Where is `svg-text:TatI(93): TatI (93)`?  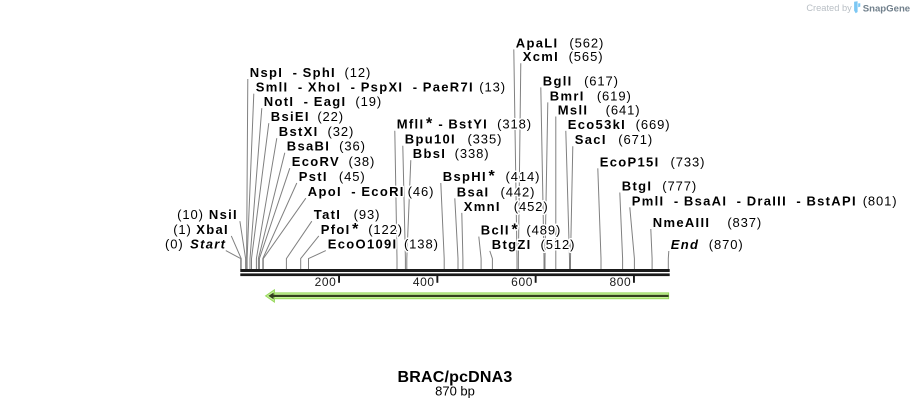 svg-text:TatI(93): TatI (93) is located at coordinates (347, 214).